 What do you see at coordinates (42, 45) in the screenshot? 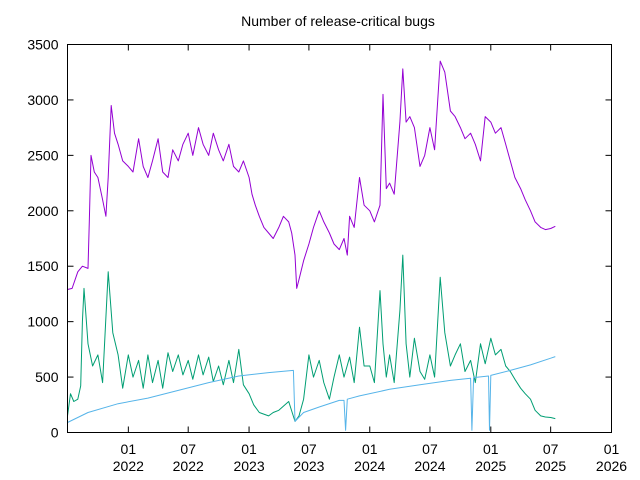
I see `y-tick-label: 3500` at bounding box center [42, 45].